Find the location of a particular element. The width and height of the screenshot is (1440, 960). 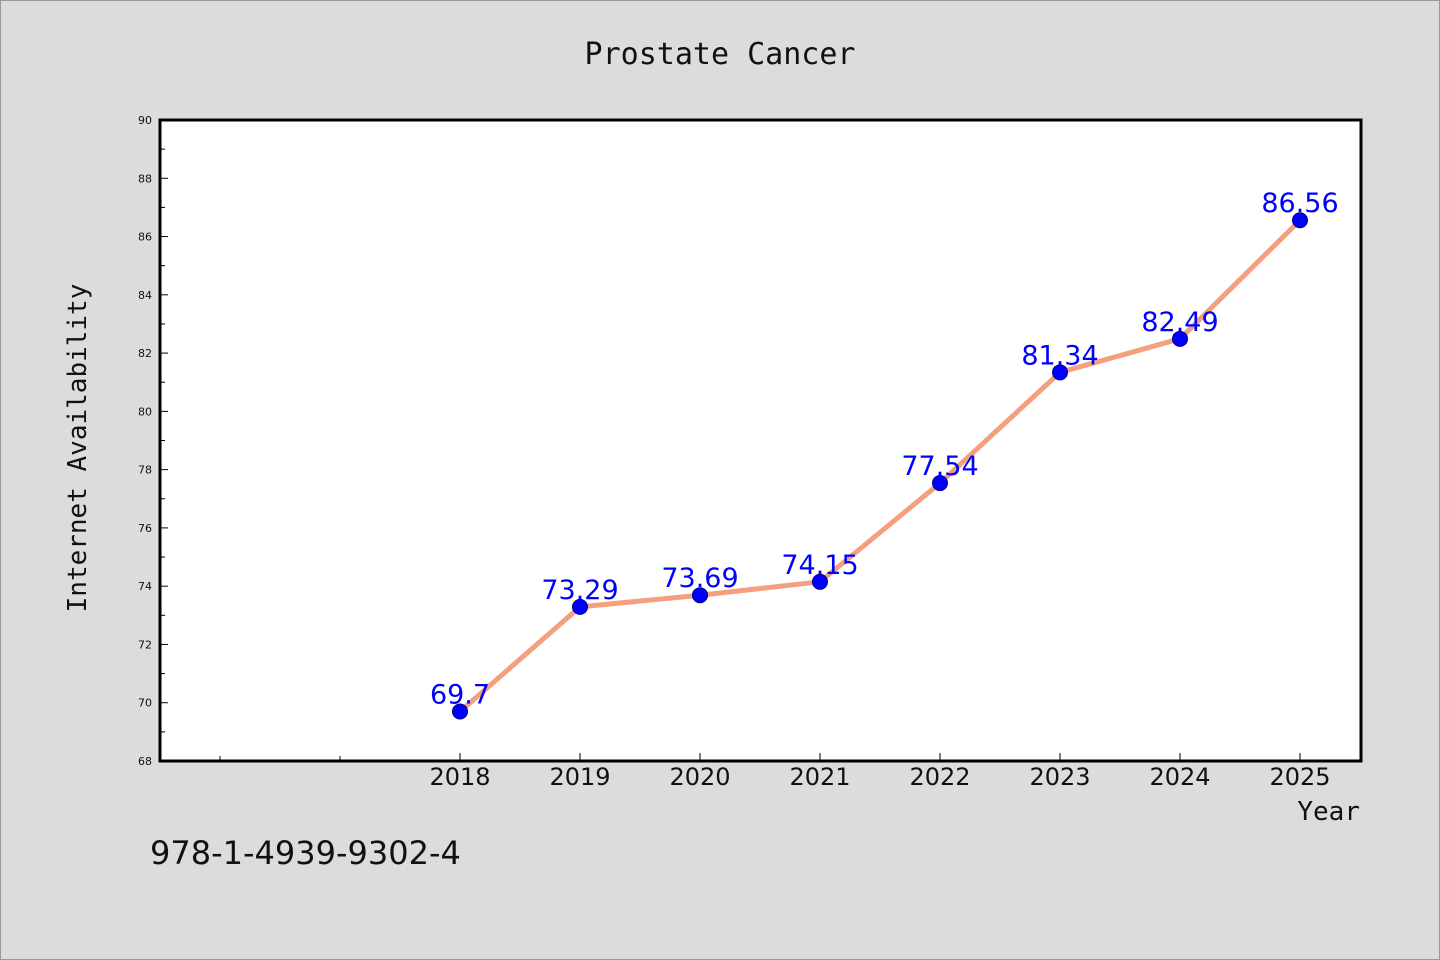

chart-title: Prostate Cancer is located at coordinates (720, 54).